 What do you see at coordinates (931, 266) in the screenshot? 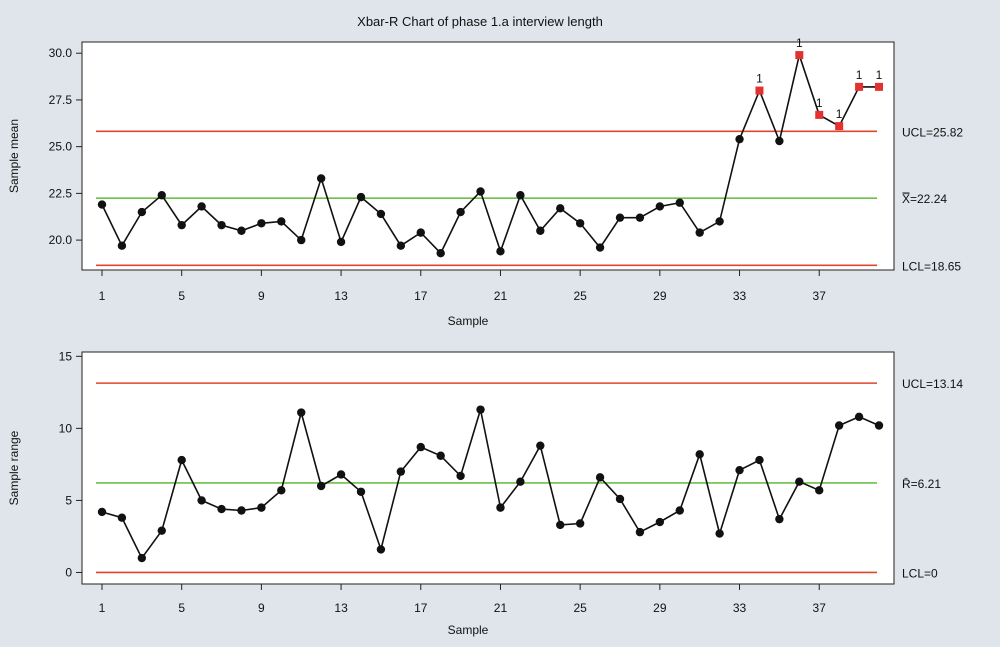
I see `lcl-label: LCL=18.65` at bounding box center [931, 266].